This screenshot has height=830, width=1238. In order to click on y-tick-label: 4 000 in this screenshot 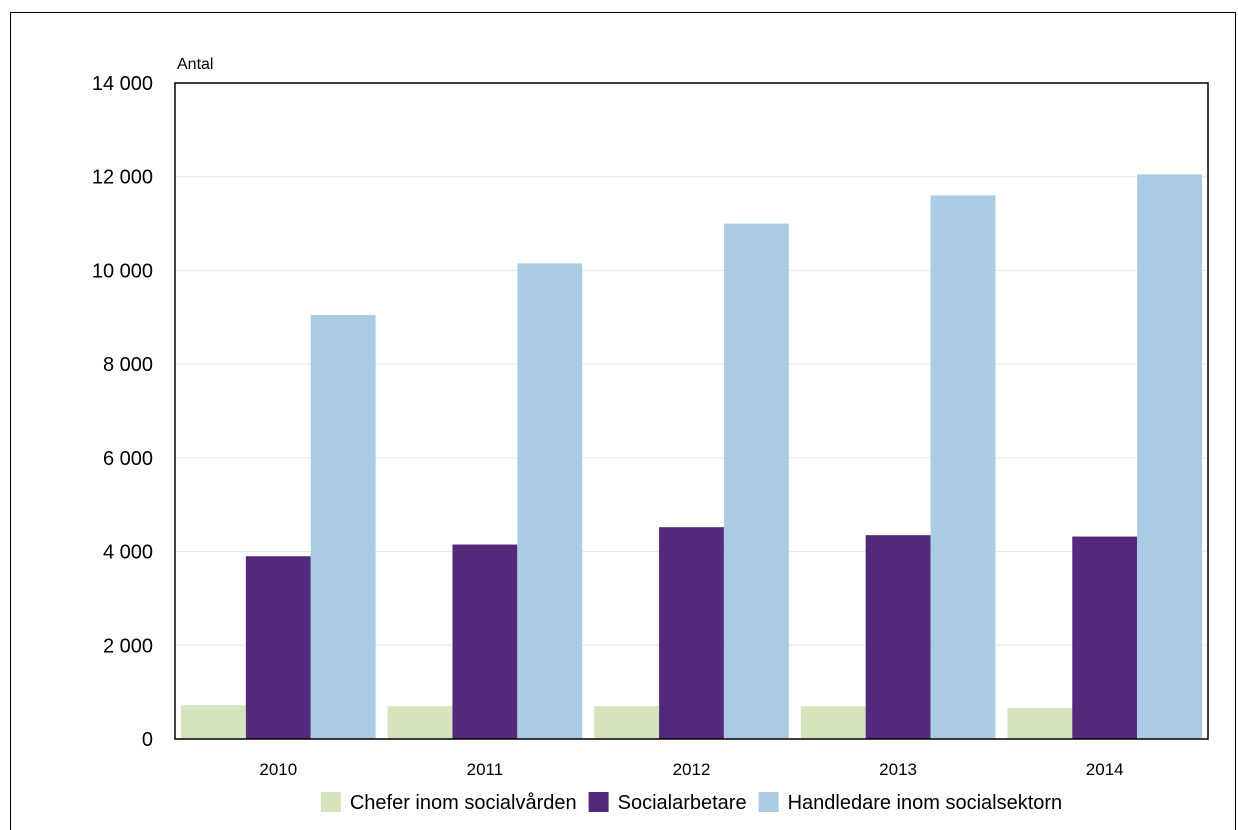, I will do `click(128, 553)`.